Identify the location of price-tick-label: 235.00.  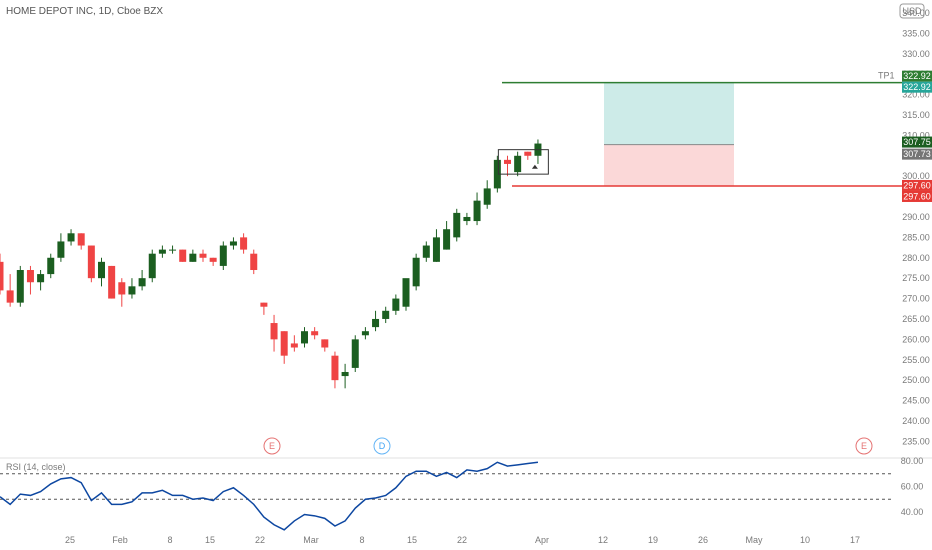
(916, 441).